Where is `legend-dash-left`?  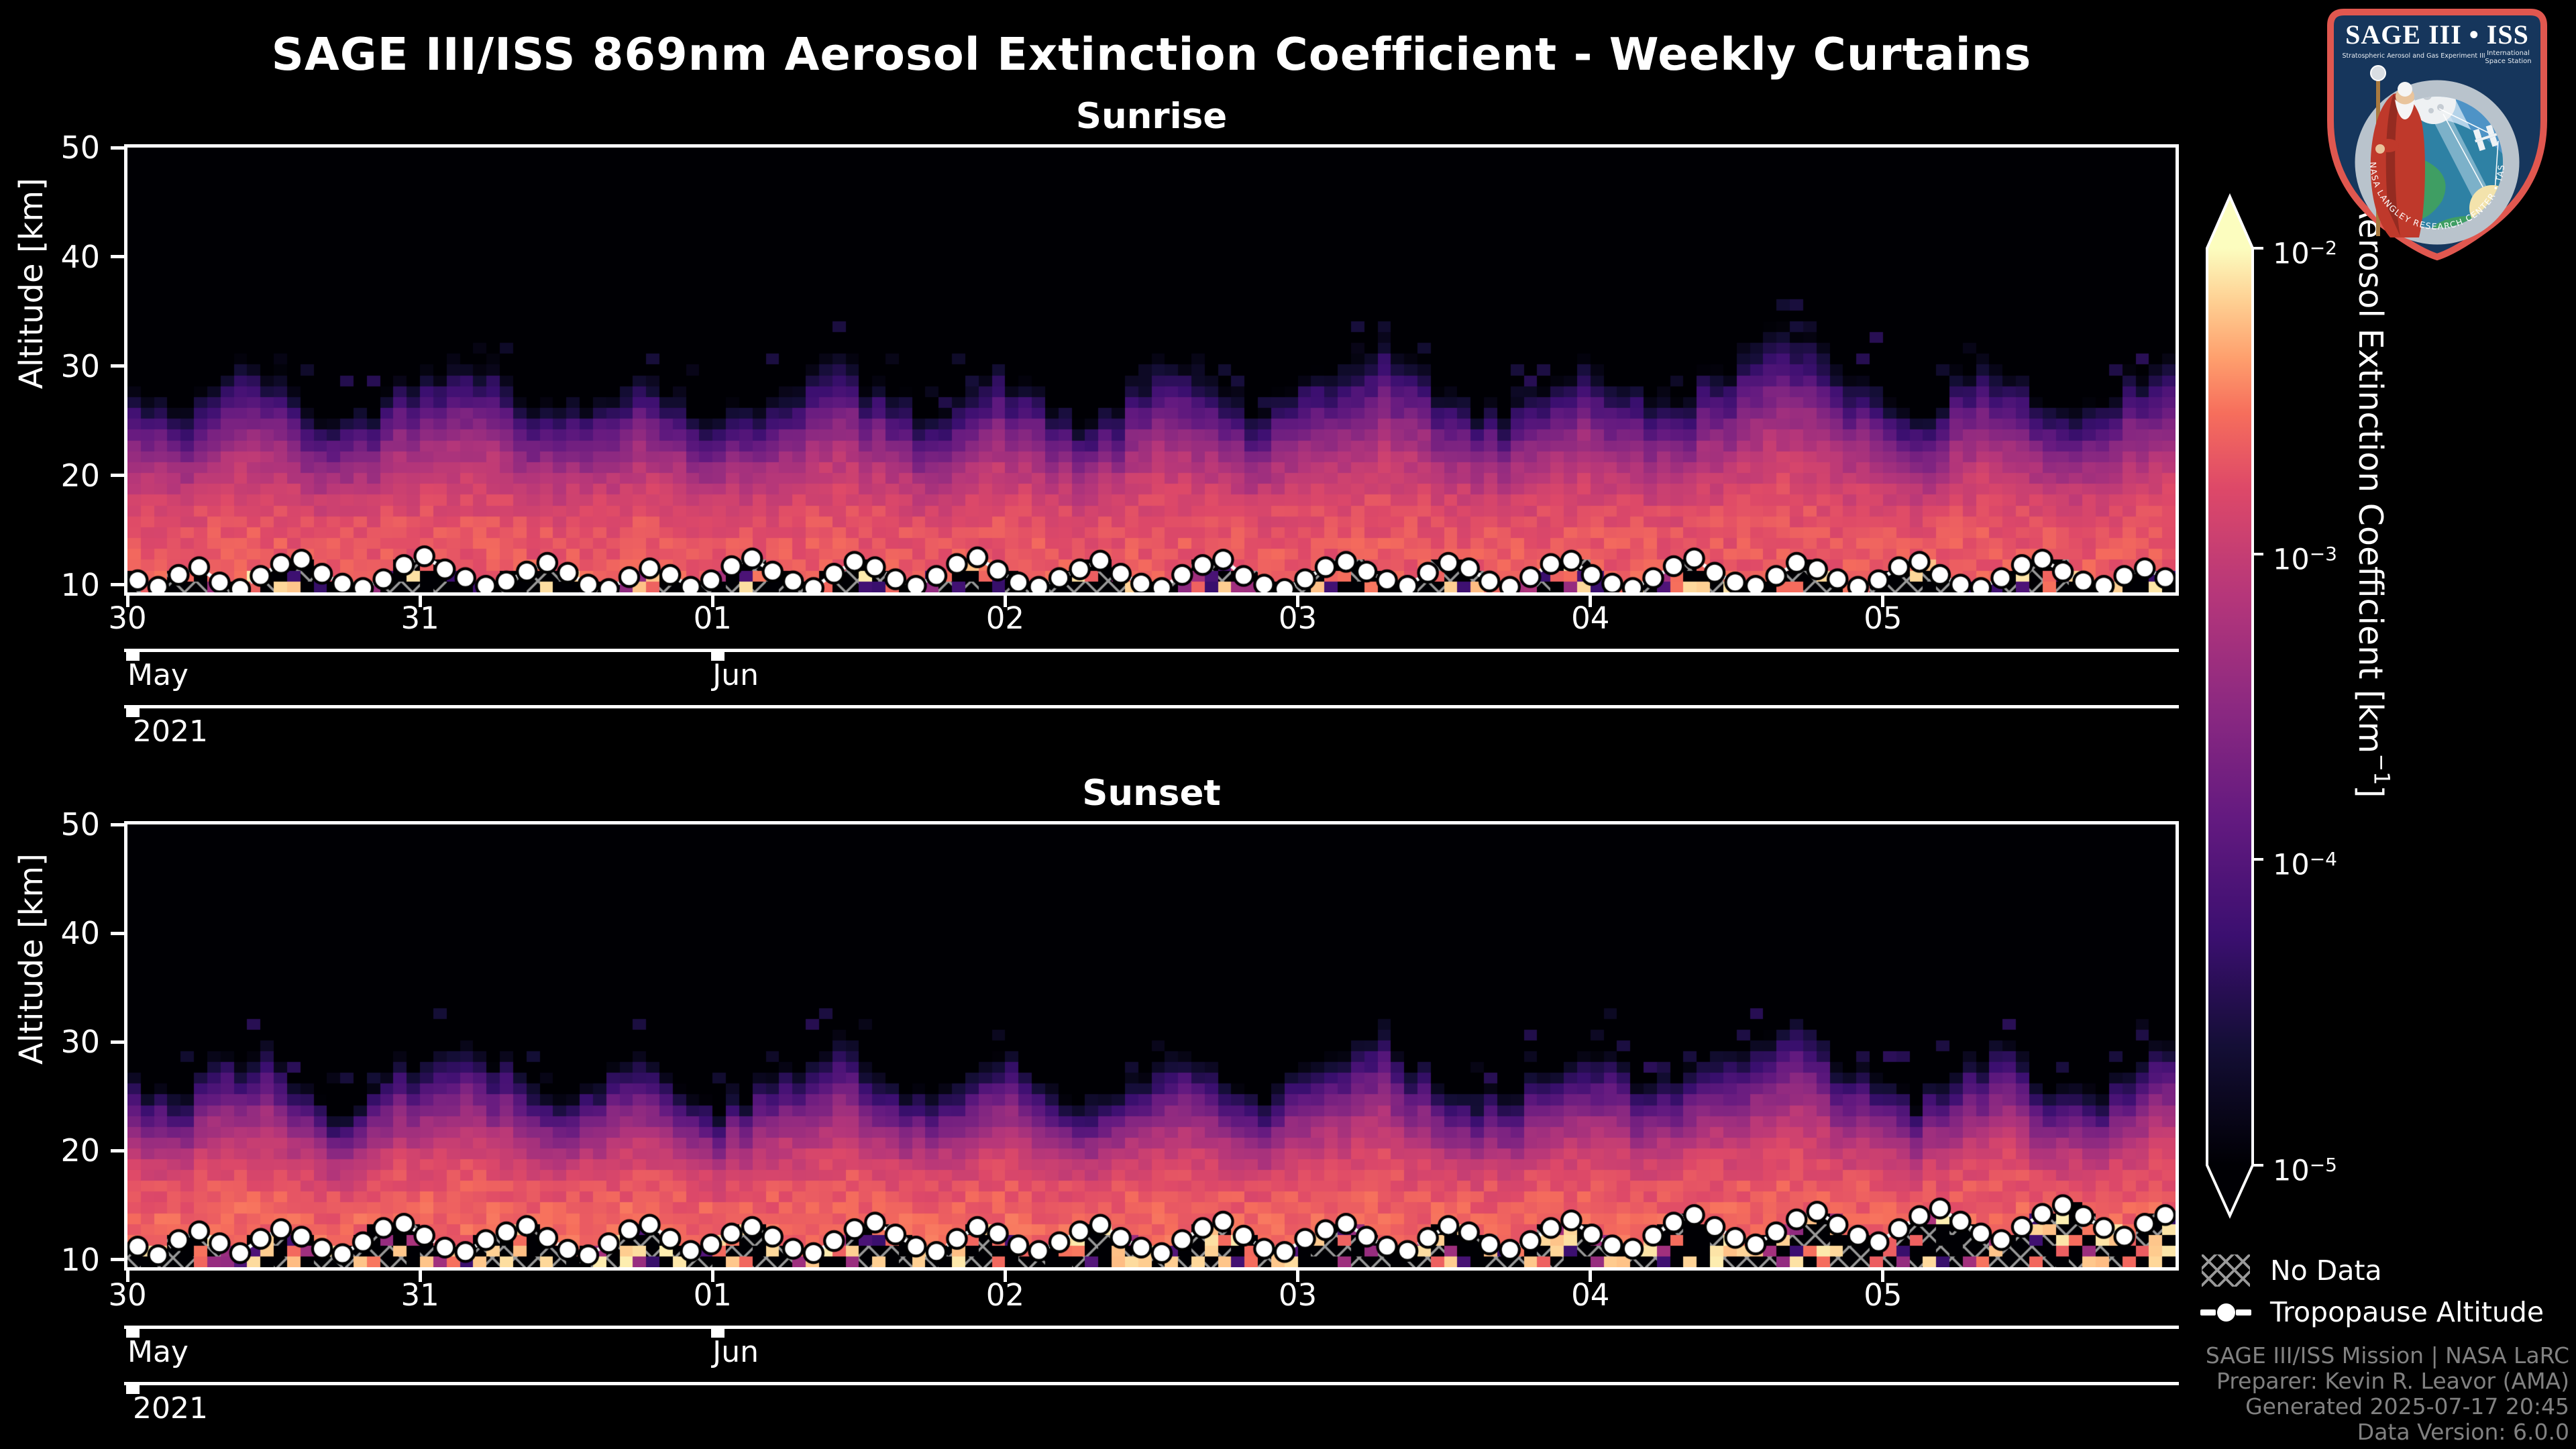
legend-dash-left is located at coordinates (2208, 1312).